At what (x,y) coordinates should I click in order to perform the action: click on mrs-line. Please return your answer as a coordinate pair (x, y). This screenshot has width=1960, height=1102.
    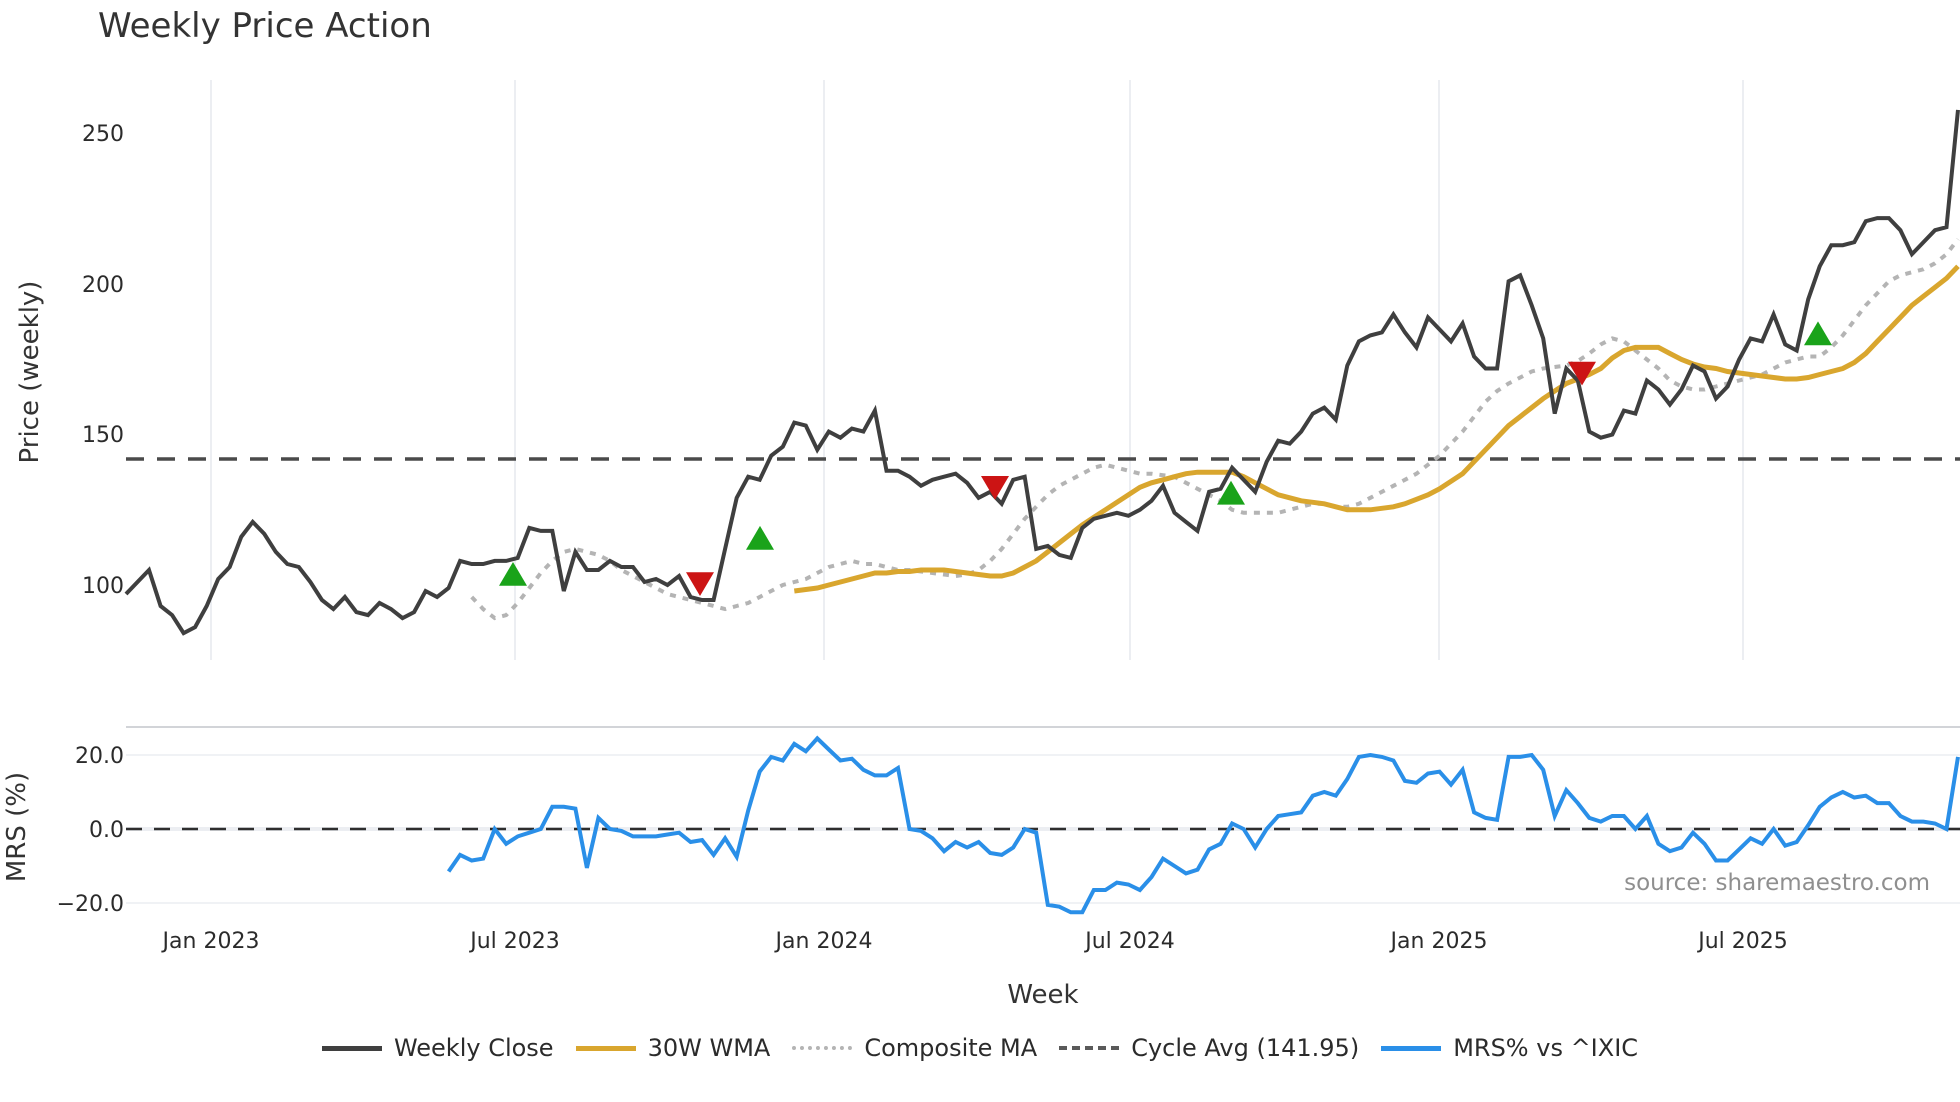
    Looking at the image, I should click on (1203, 825).